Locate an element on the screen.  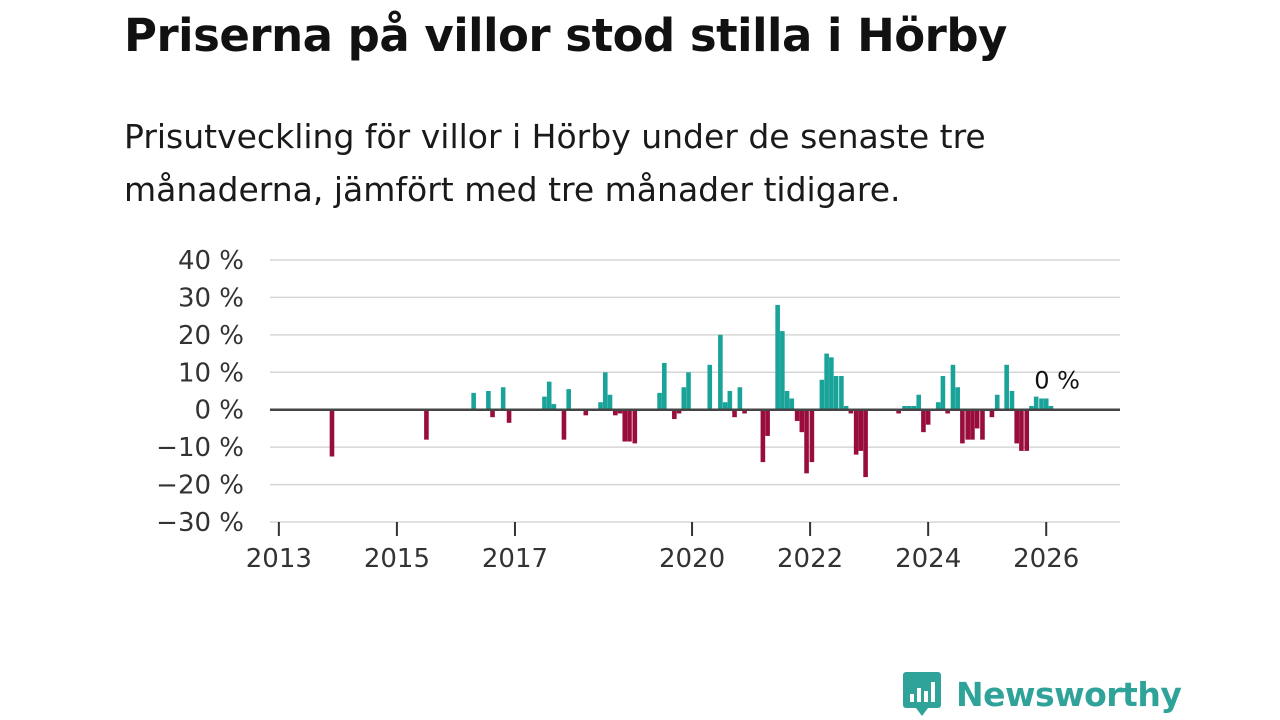
y-tick-label: 40 % is located at coordinates (211, 261).